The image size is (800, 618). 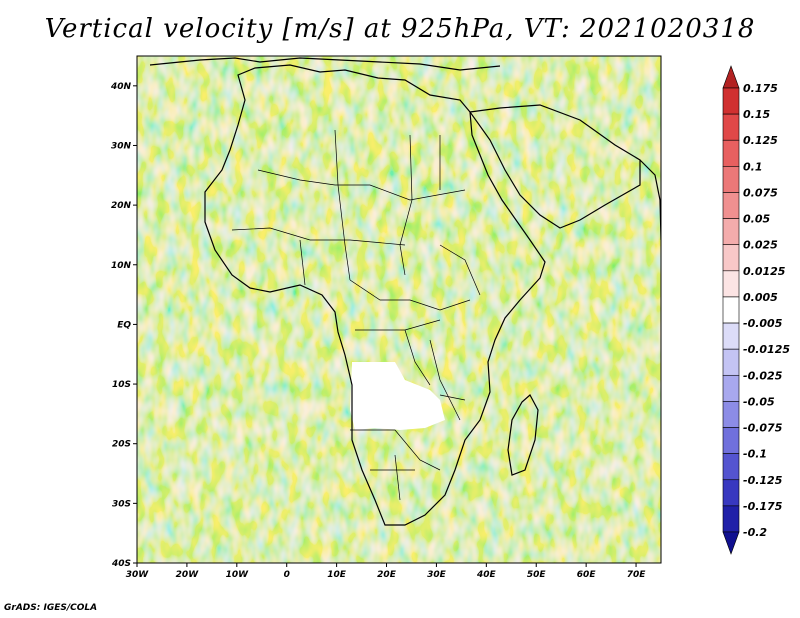 I want to click on colorbar-label: 0.05, so click(x=756, y=219).